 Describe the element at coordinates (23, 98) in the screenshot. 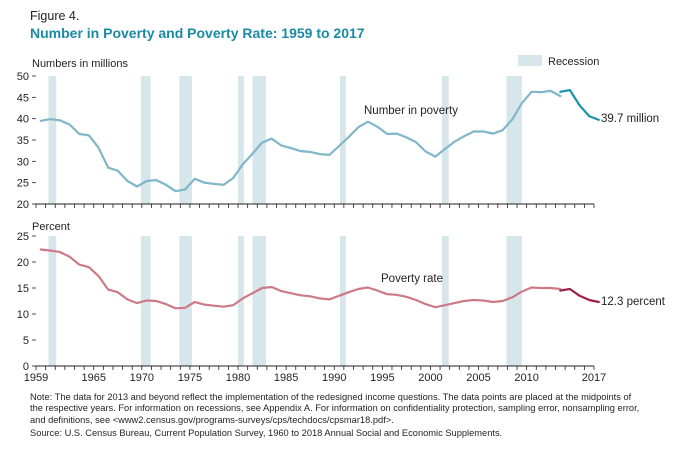

I see `y-tick-label: 45` at that location.